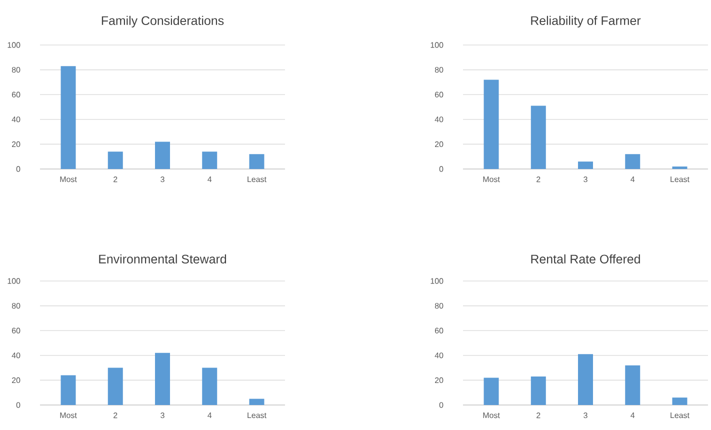 The width and height of the screenshot is (711, 430). I want to click on chart-title: Family Considerations, so click(163, 22).